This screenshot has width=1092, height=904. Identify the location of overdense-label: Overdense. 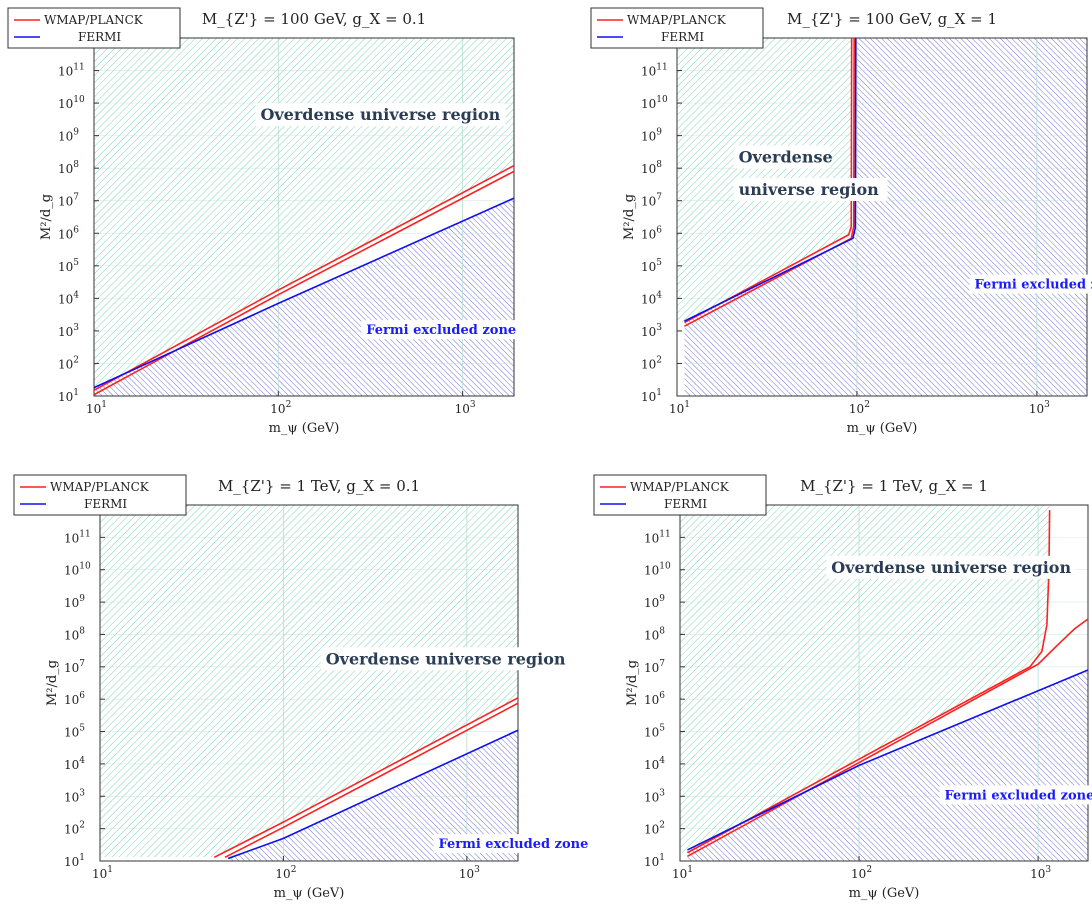
(786, 156).